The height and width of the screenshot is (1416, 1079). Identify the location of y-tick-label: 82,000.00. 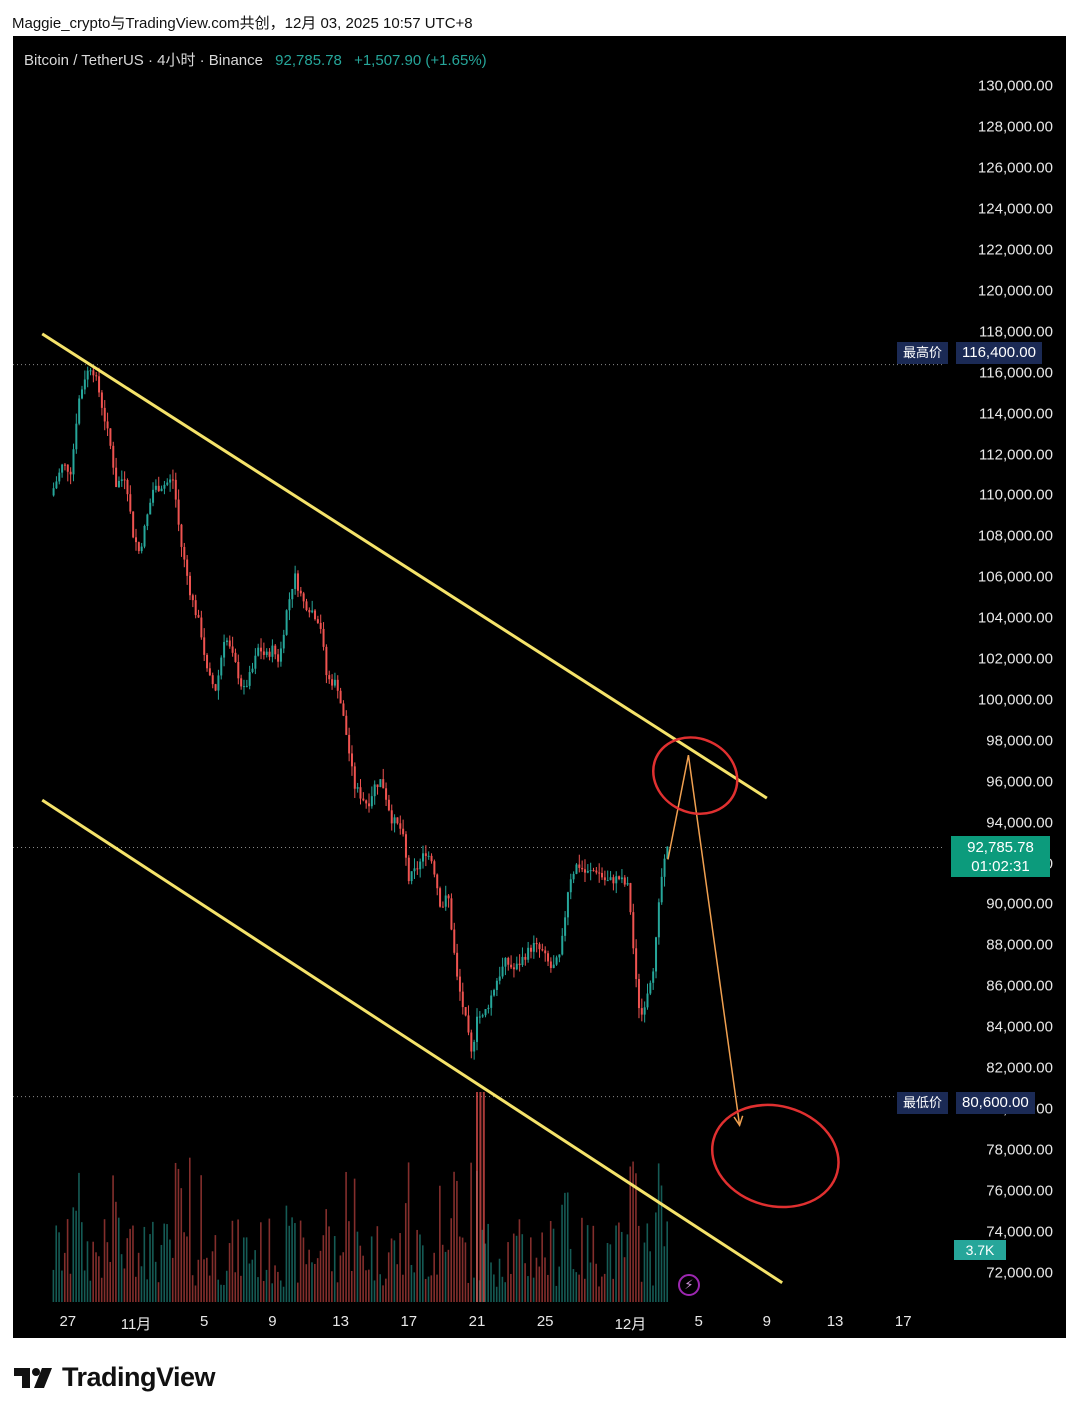
(1019, 1068).